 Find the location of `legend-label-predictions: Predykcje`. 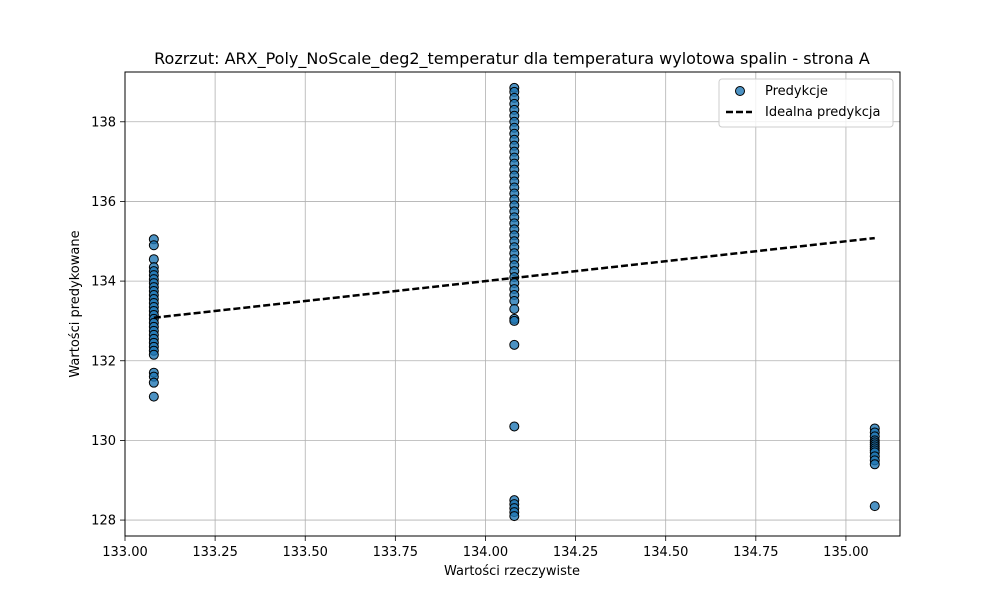

legend-label-predictions: Predykcje is located at coordinates (796, 91).